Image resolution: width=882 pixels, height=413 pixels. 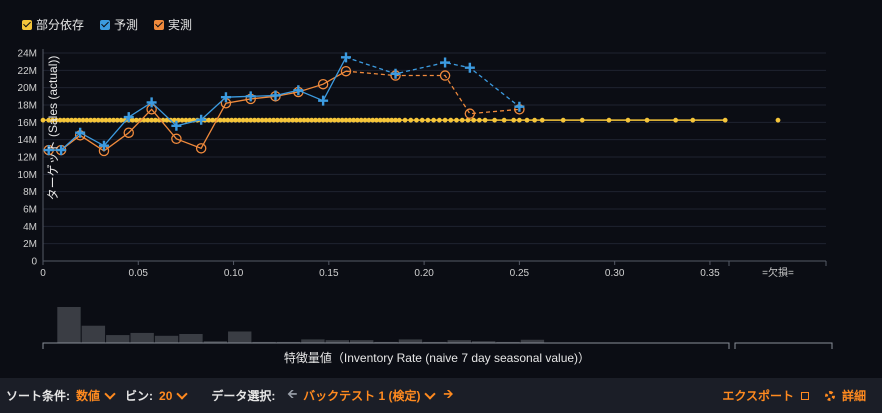 What do you see at coordinates (31, 158) in the screenshot?
I see `y-axis: 0 2M 4M 6M 8M 10M 12M 14M 16M 18M 20M 22M 24M` at bounding box center [31, 158].